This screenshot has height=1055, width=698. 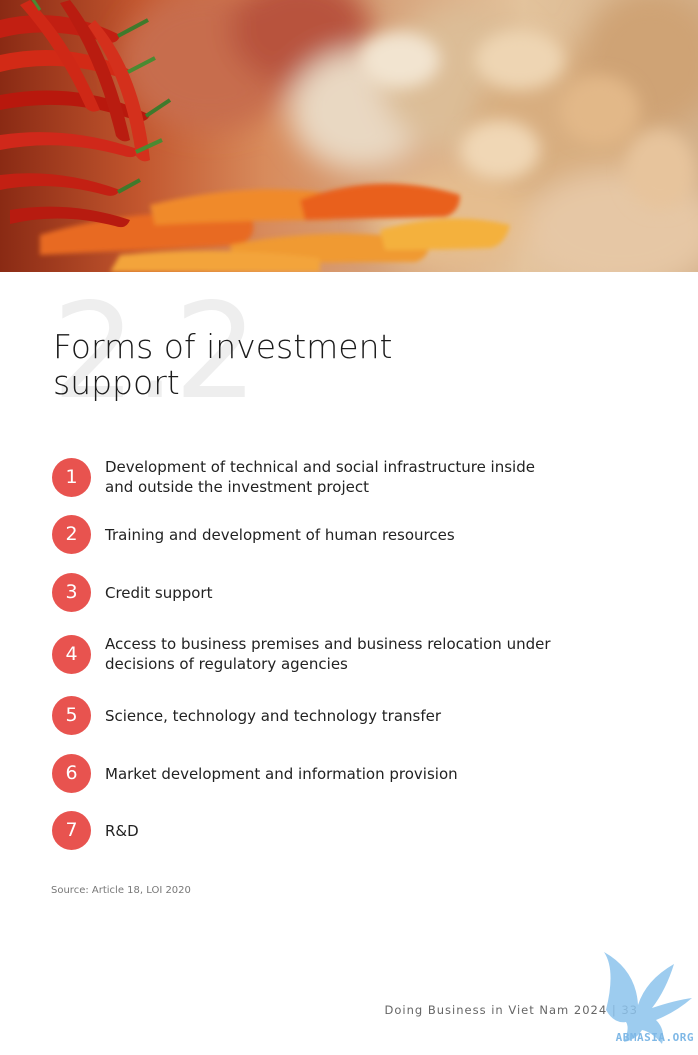 I want to click on number-badge: 5, so click(x=71, y=715).